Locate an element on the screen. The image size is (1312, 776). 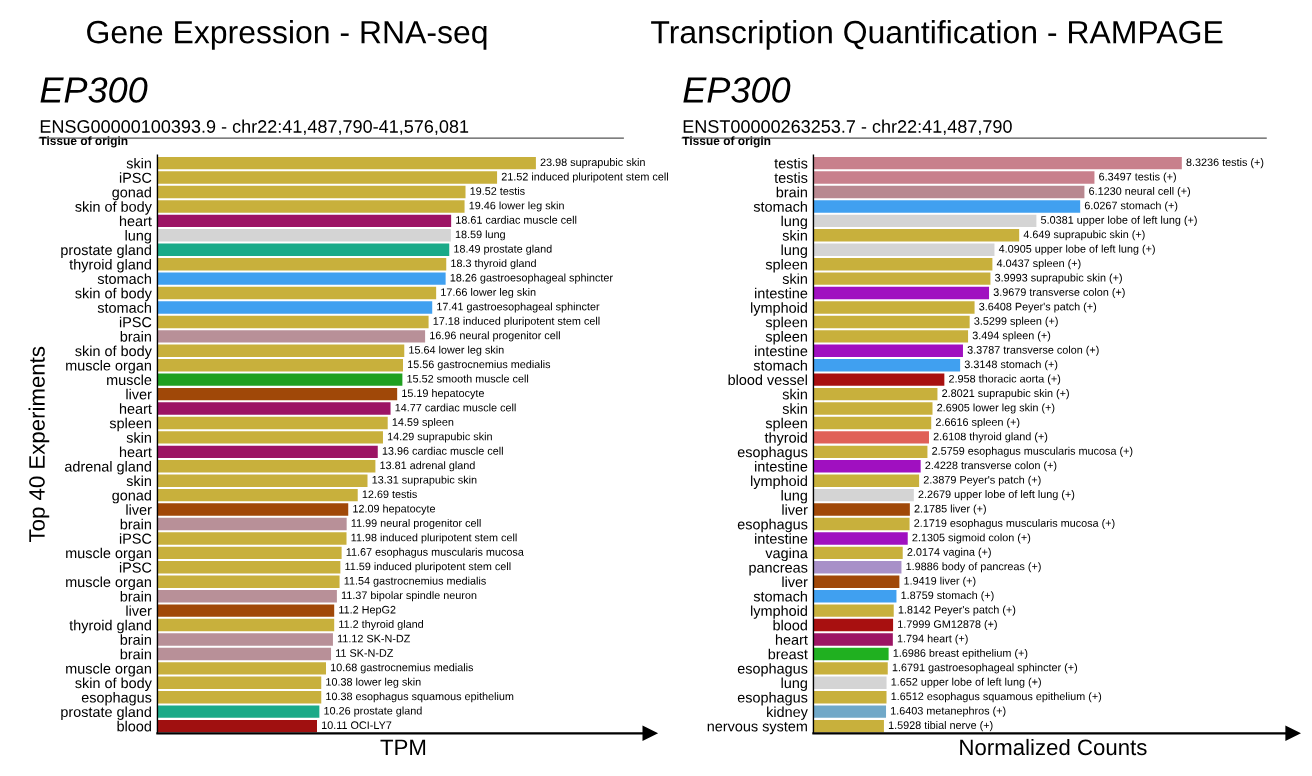
chart-title: Transcription Quantification - RAMPAGE is located at coordinates (937, 35).